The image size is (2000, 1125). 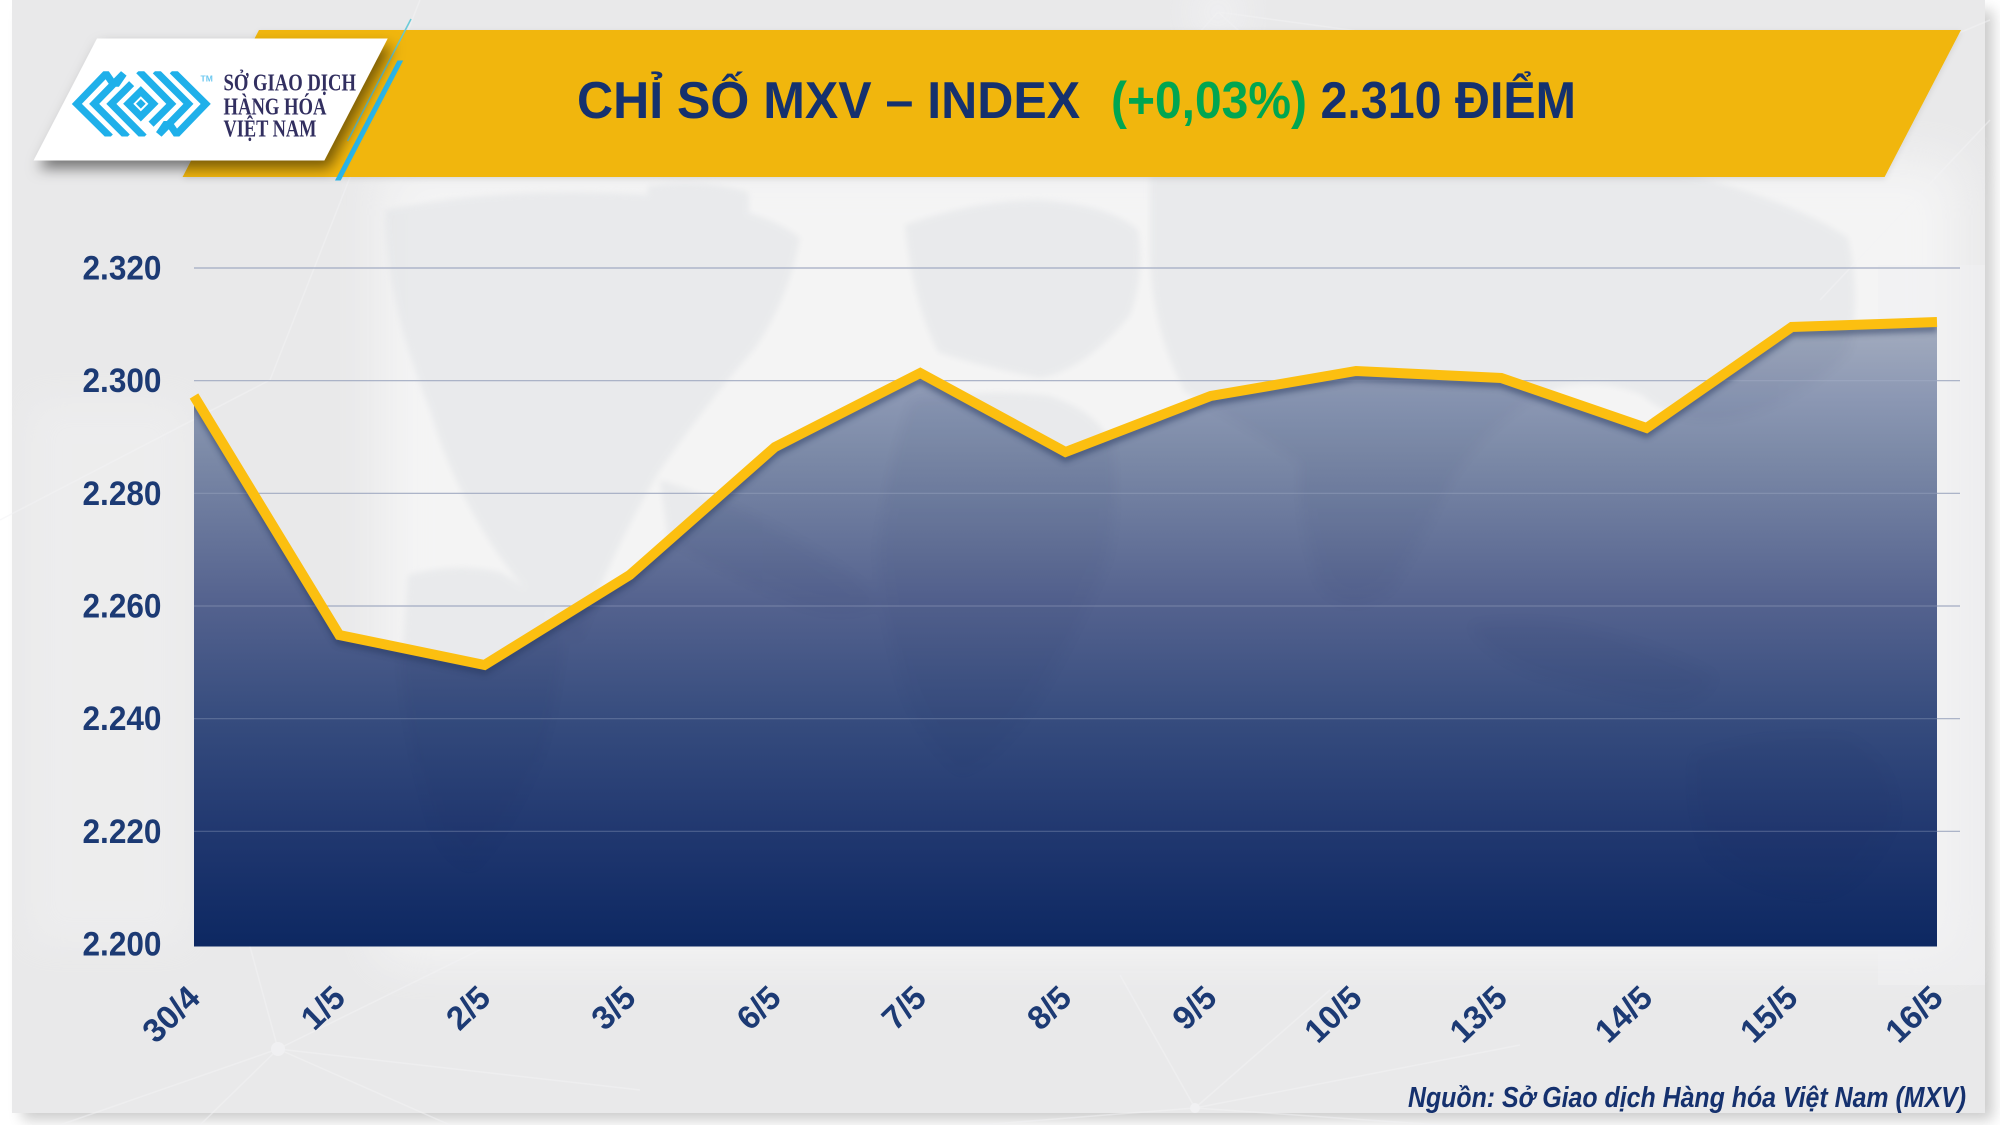 What do you see at coordinates (270, 129) in the screenshot?
I see `svg-text: VIỆT NAM` at bounding box center [270, 129].